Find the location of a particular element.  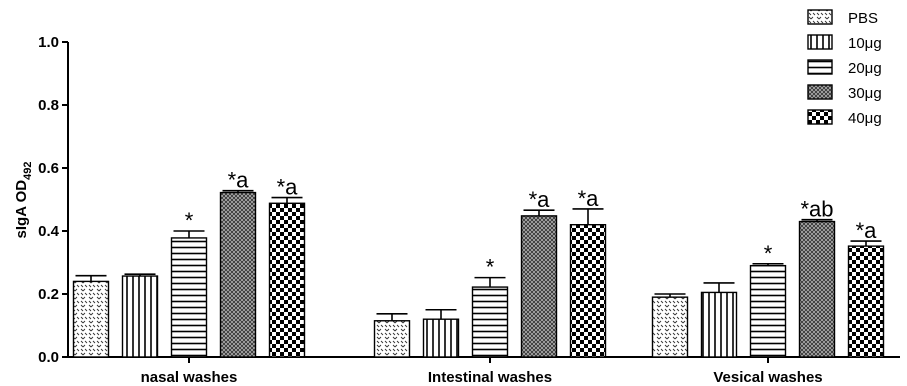

legend-label: 20μg is located at coordinates (865, 68).